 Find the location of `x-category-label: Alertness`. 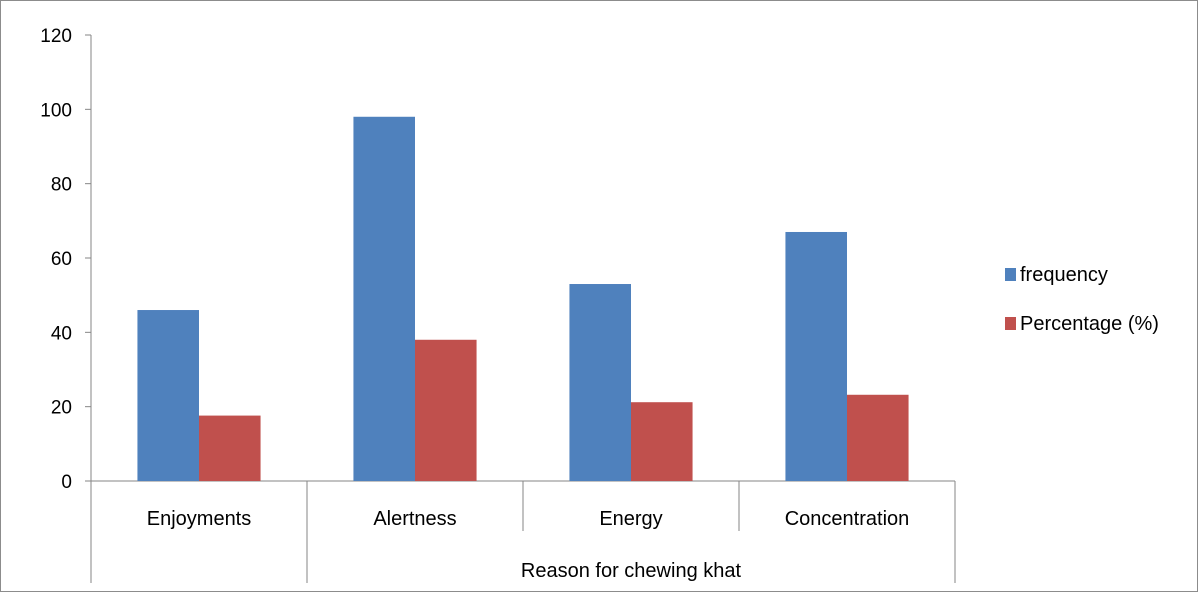

x-category-label: Alertness is located at coordinates (414, 519).